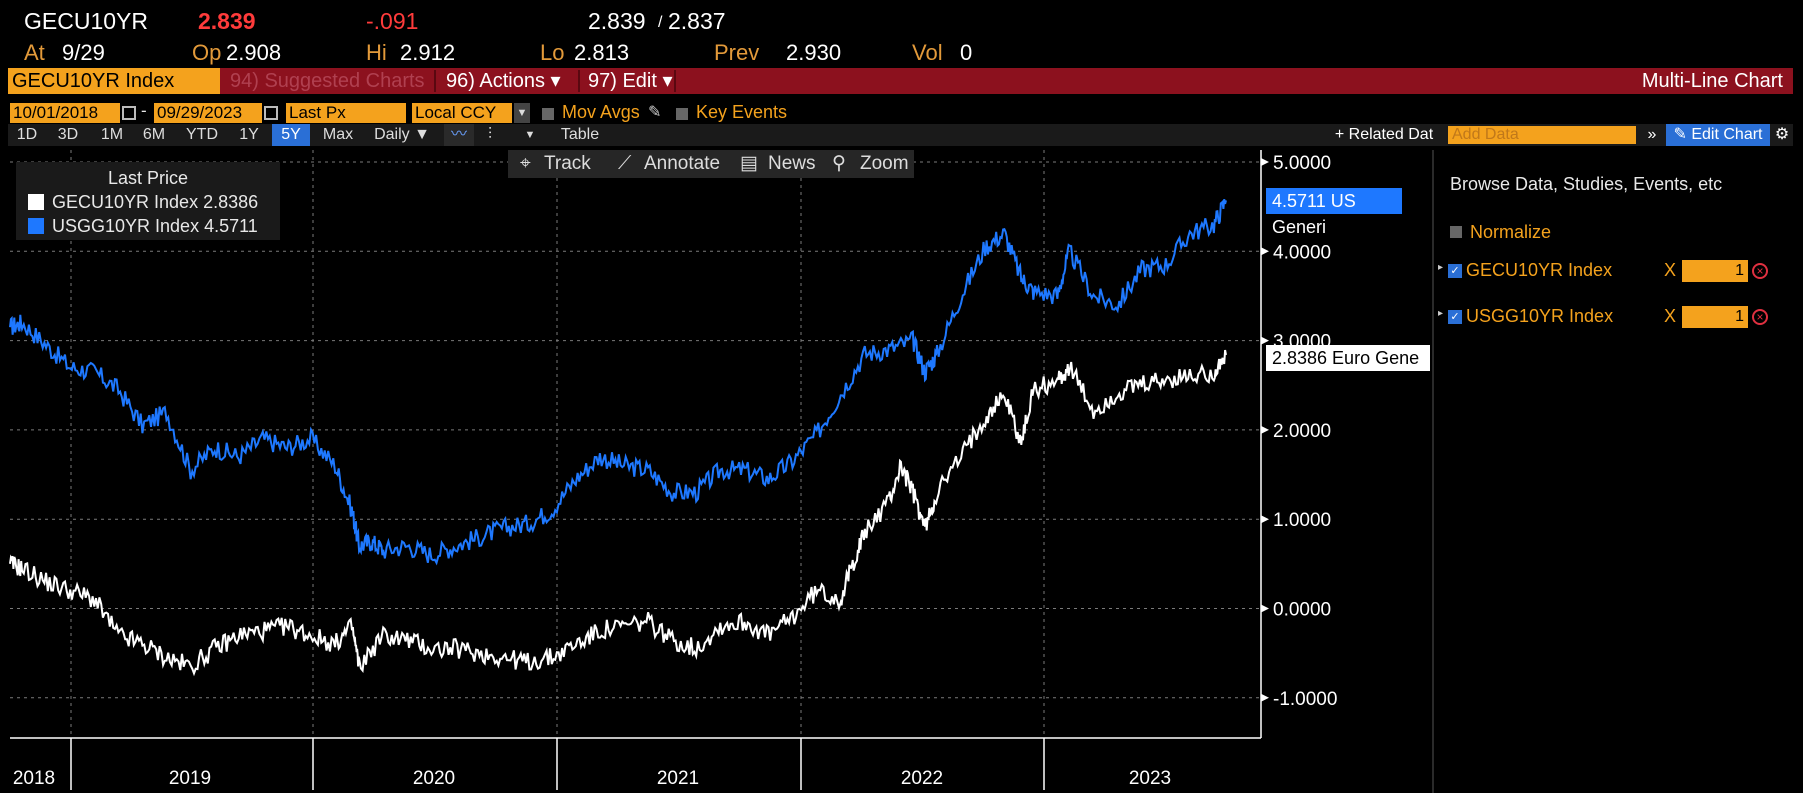 The height and width of the screenshot is (793, 1803). I want to click on prev-label: Prev, so click(737, 52).